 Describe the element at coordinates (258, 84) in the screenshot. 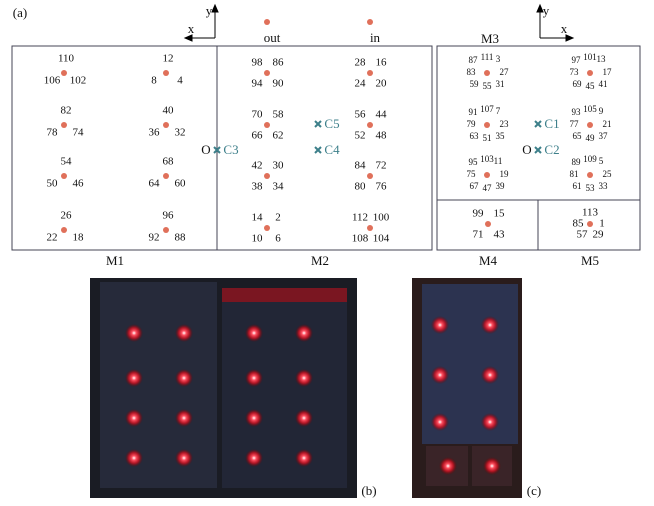

I see `port-number: 94` at that location.